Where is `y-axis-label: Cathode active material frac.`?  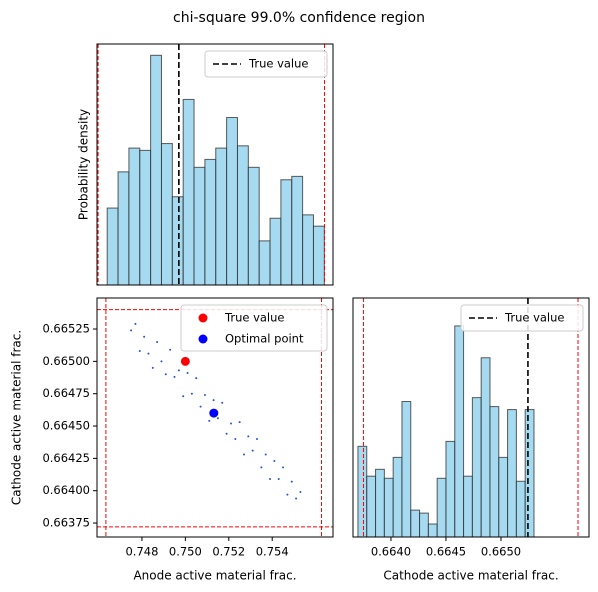 y-axis-label: Cathode active material frac. is located at coordinates (17, 417).